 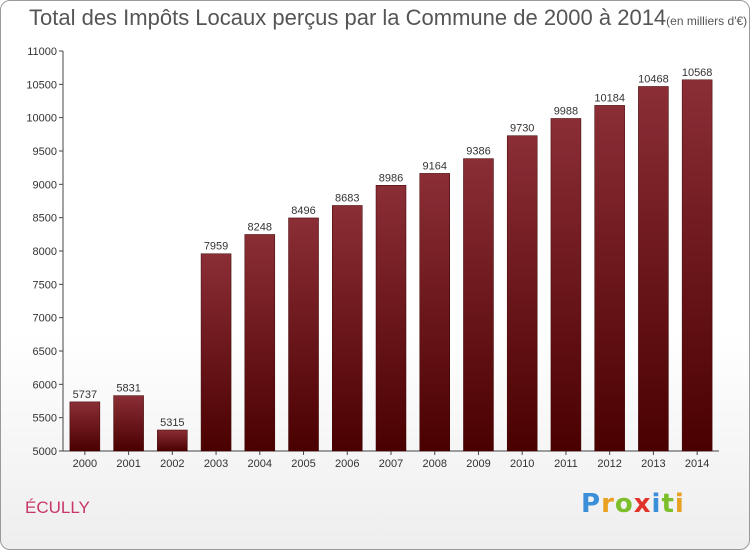 I want to click on proxiti-logo: Proxiti, so click(x=633, y=504).